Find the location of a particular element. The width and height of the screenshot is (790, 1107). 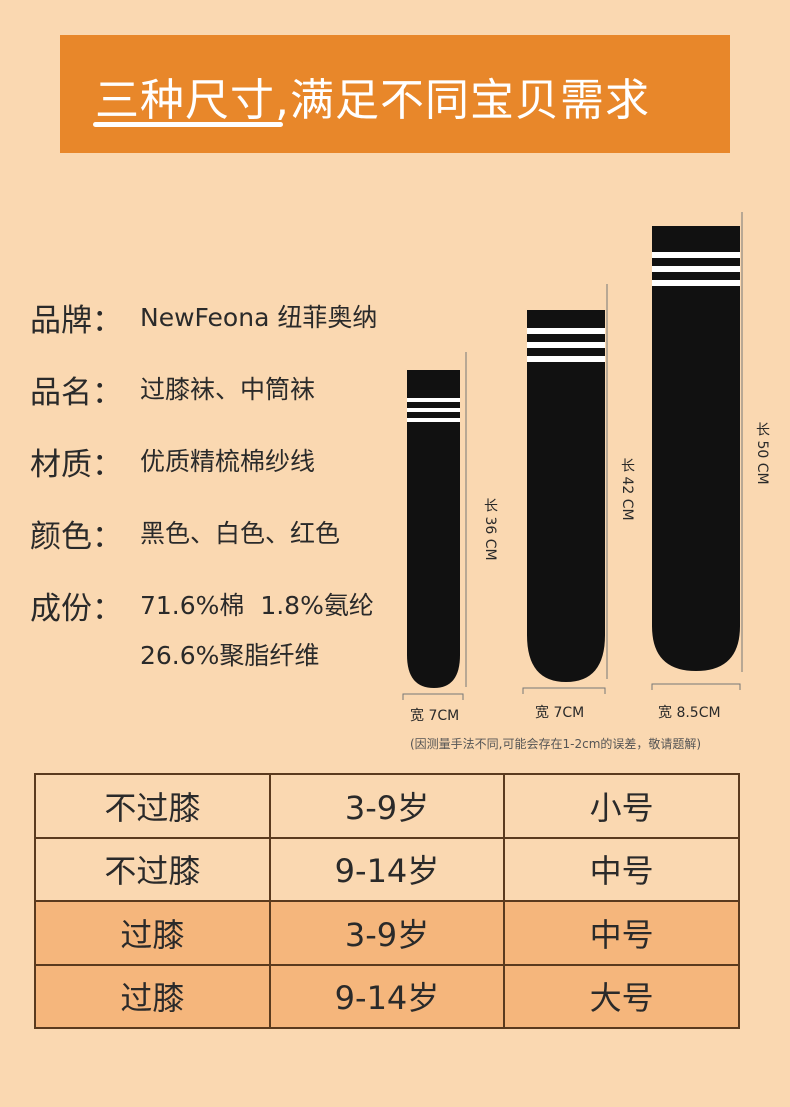

table-row: 过膝 3-9岁 中号 is located at coordinates (387, 933).